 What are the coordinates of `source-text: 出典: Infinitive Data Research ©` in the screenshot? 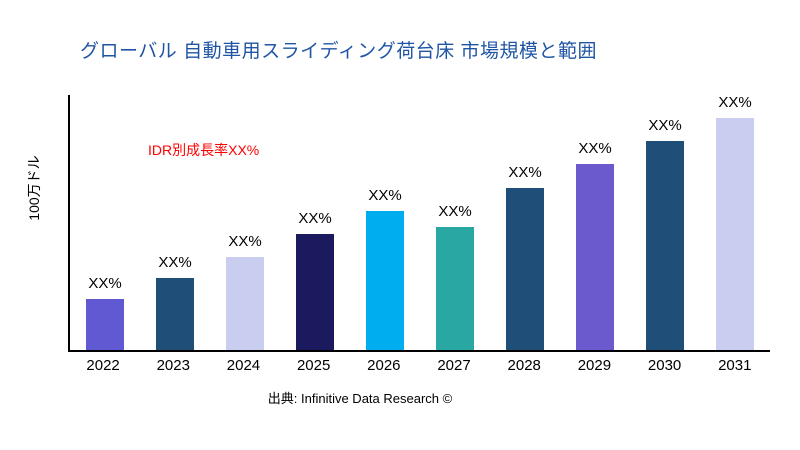 It's located at (360, 398).